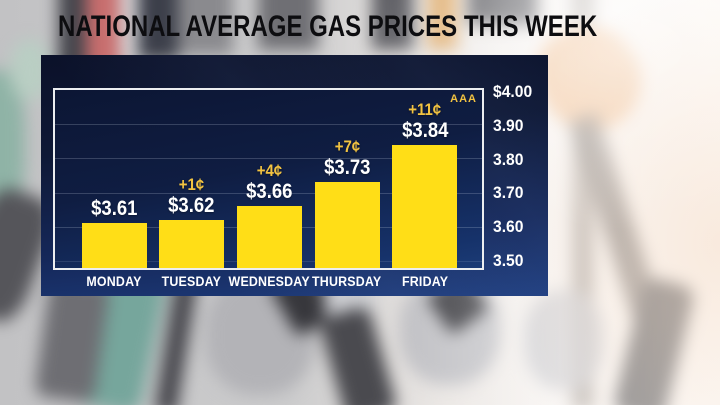 Image resolution: width=720 pixels, height=405 pixels. Describe the element at coordinates (513, 91) in the screenshot. I see `y-tick-label: $4.00` at that location.